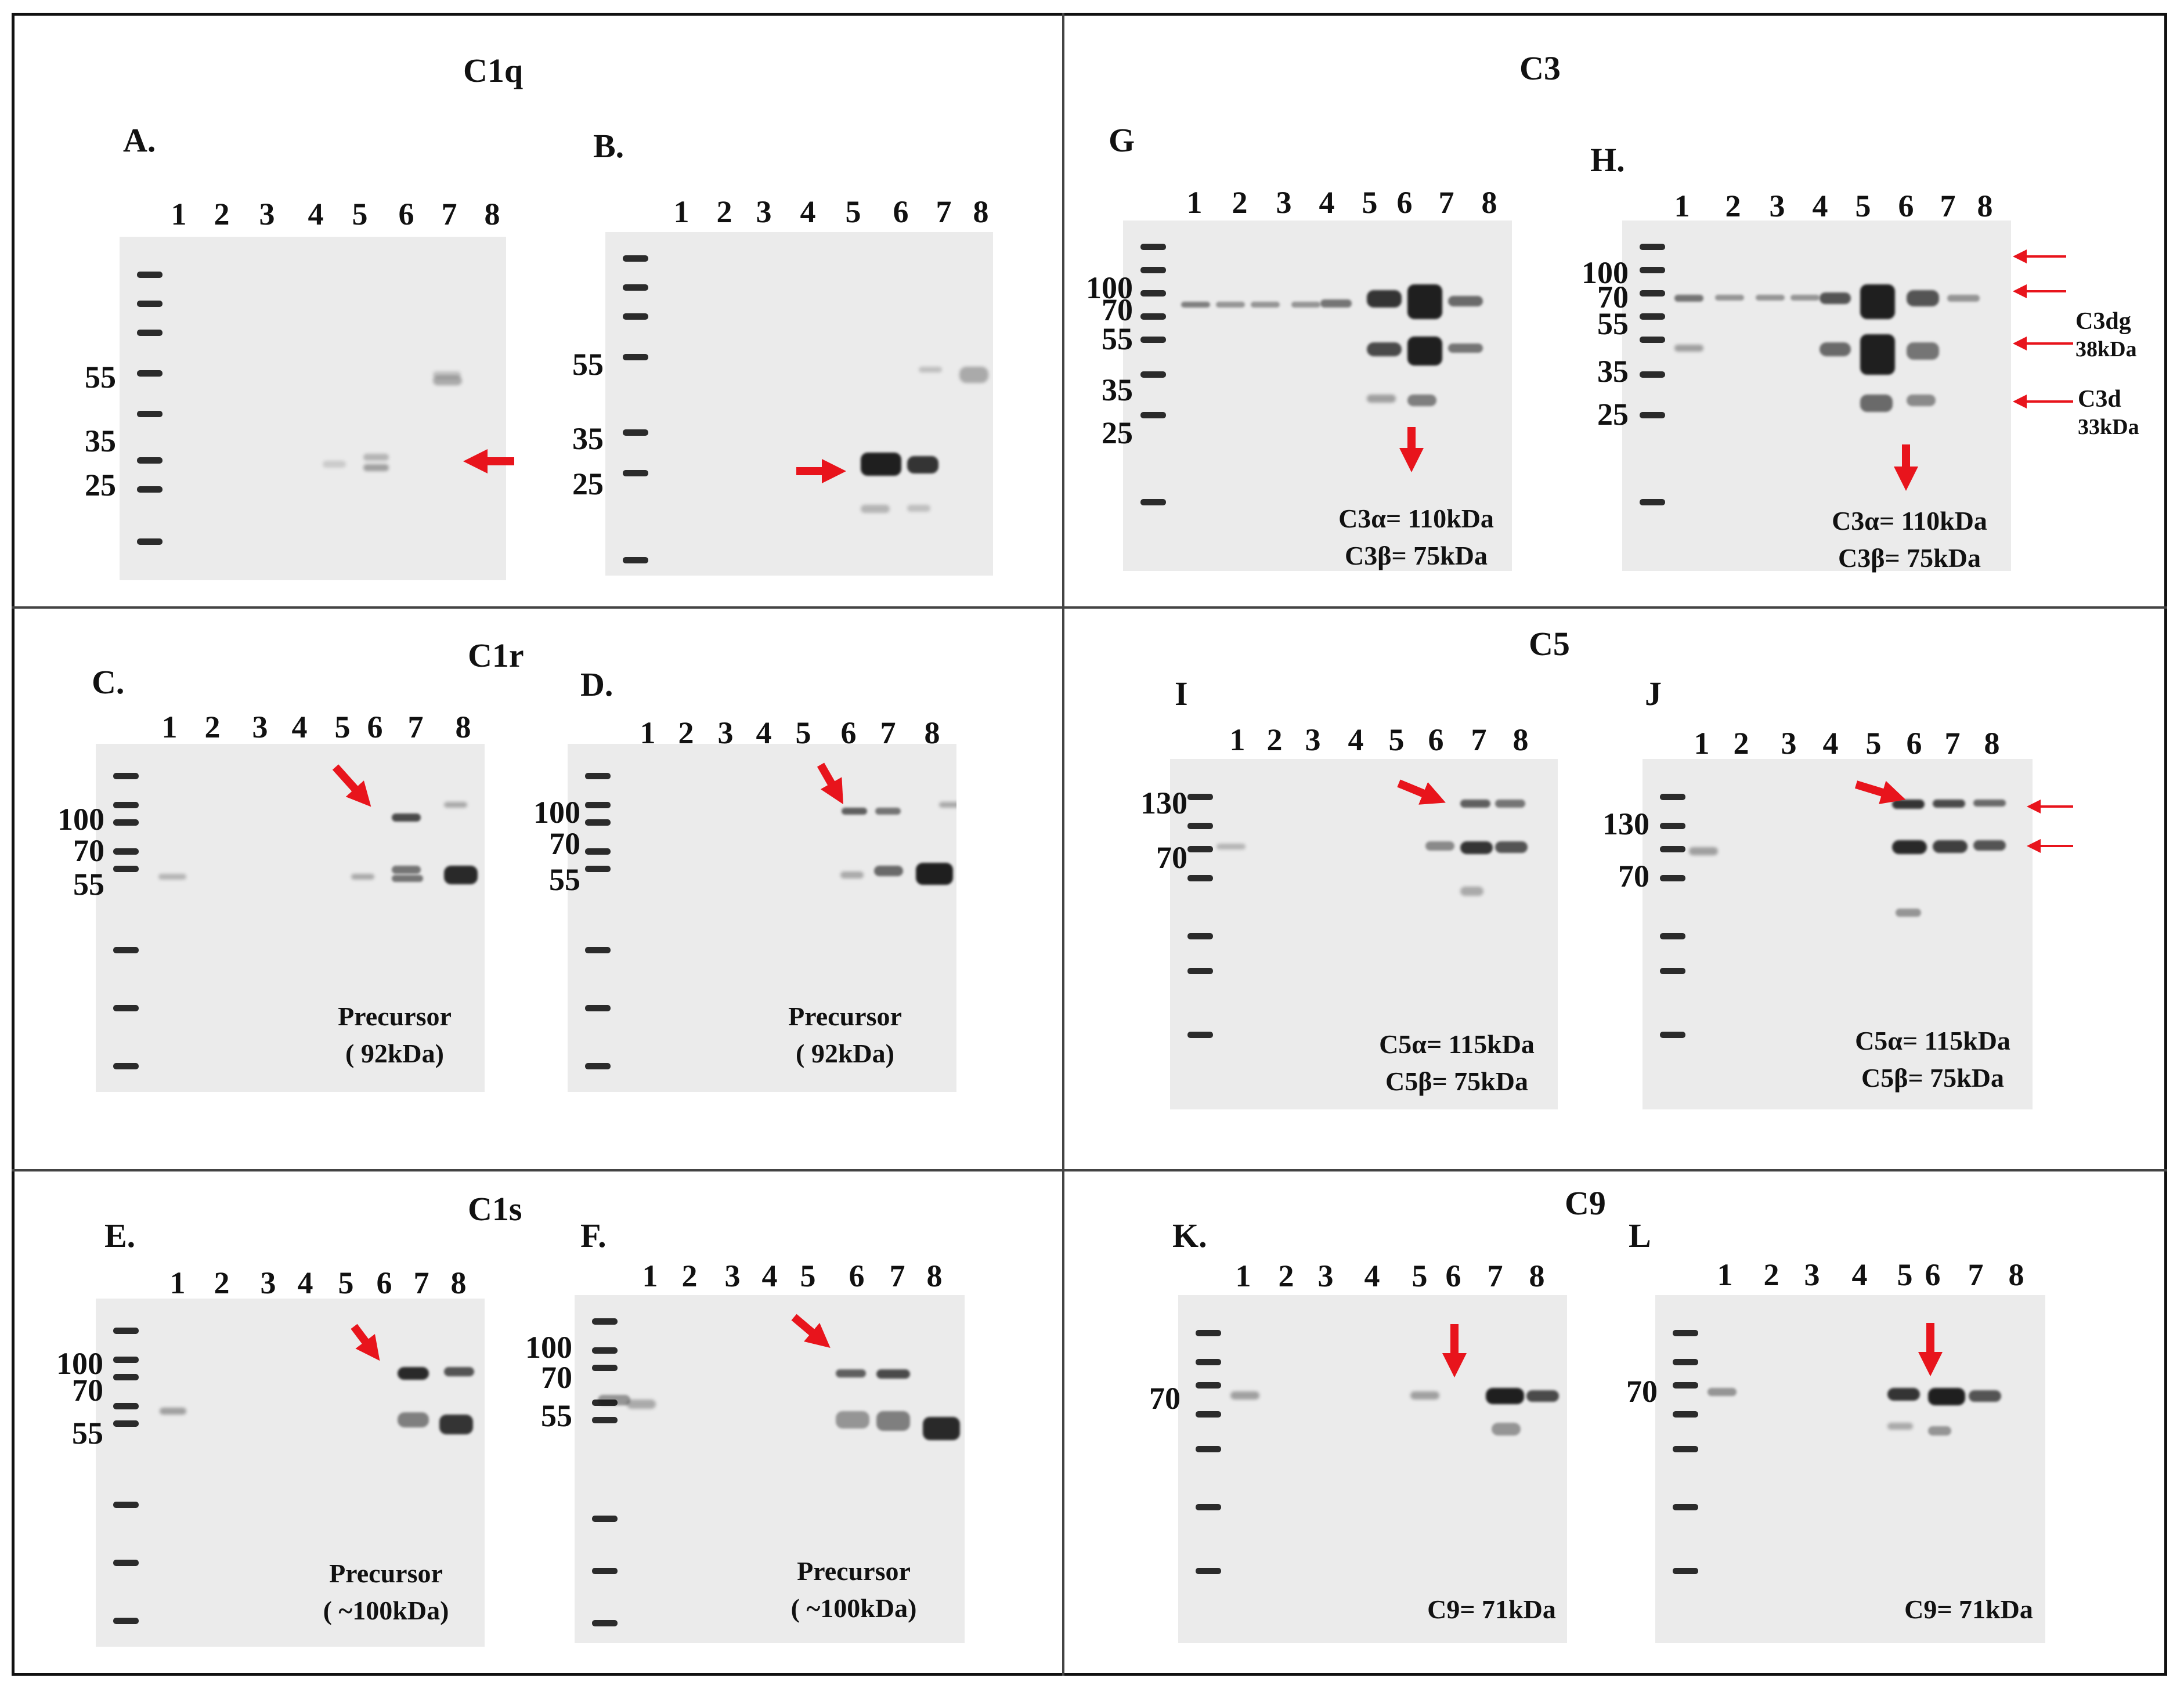  What do you see at coordinates (2106, 349) in the screenshot?
I see `annotation-text: 38kDa` at bounding box center [2106, 349].